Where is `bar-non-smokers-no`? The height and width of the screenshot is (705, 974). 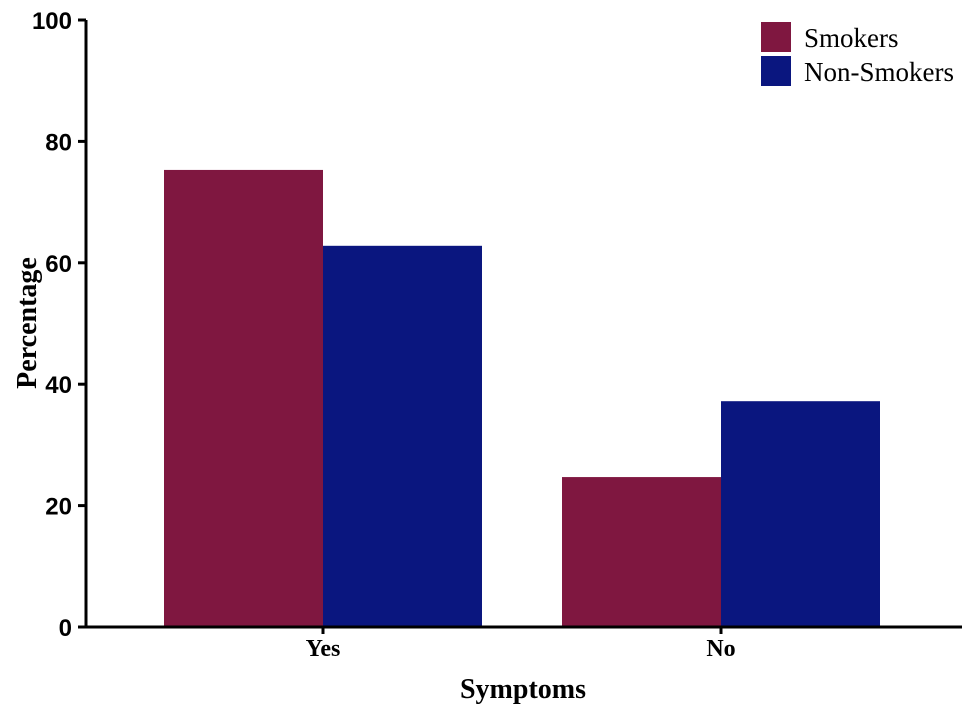
bar-non-smokers-no is located at coordinates (800, 514).